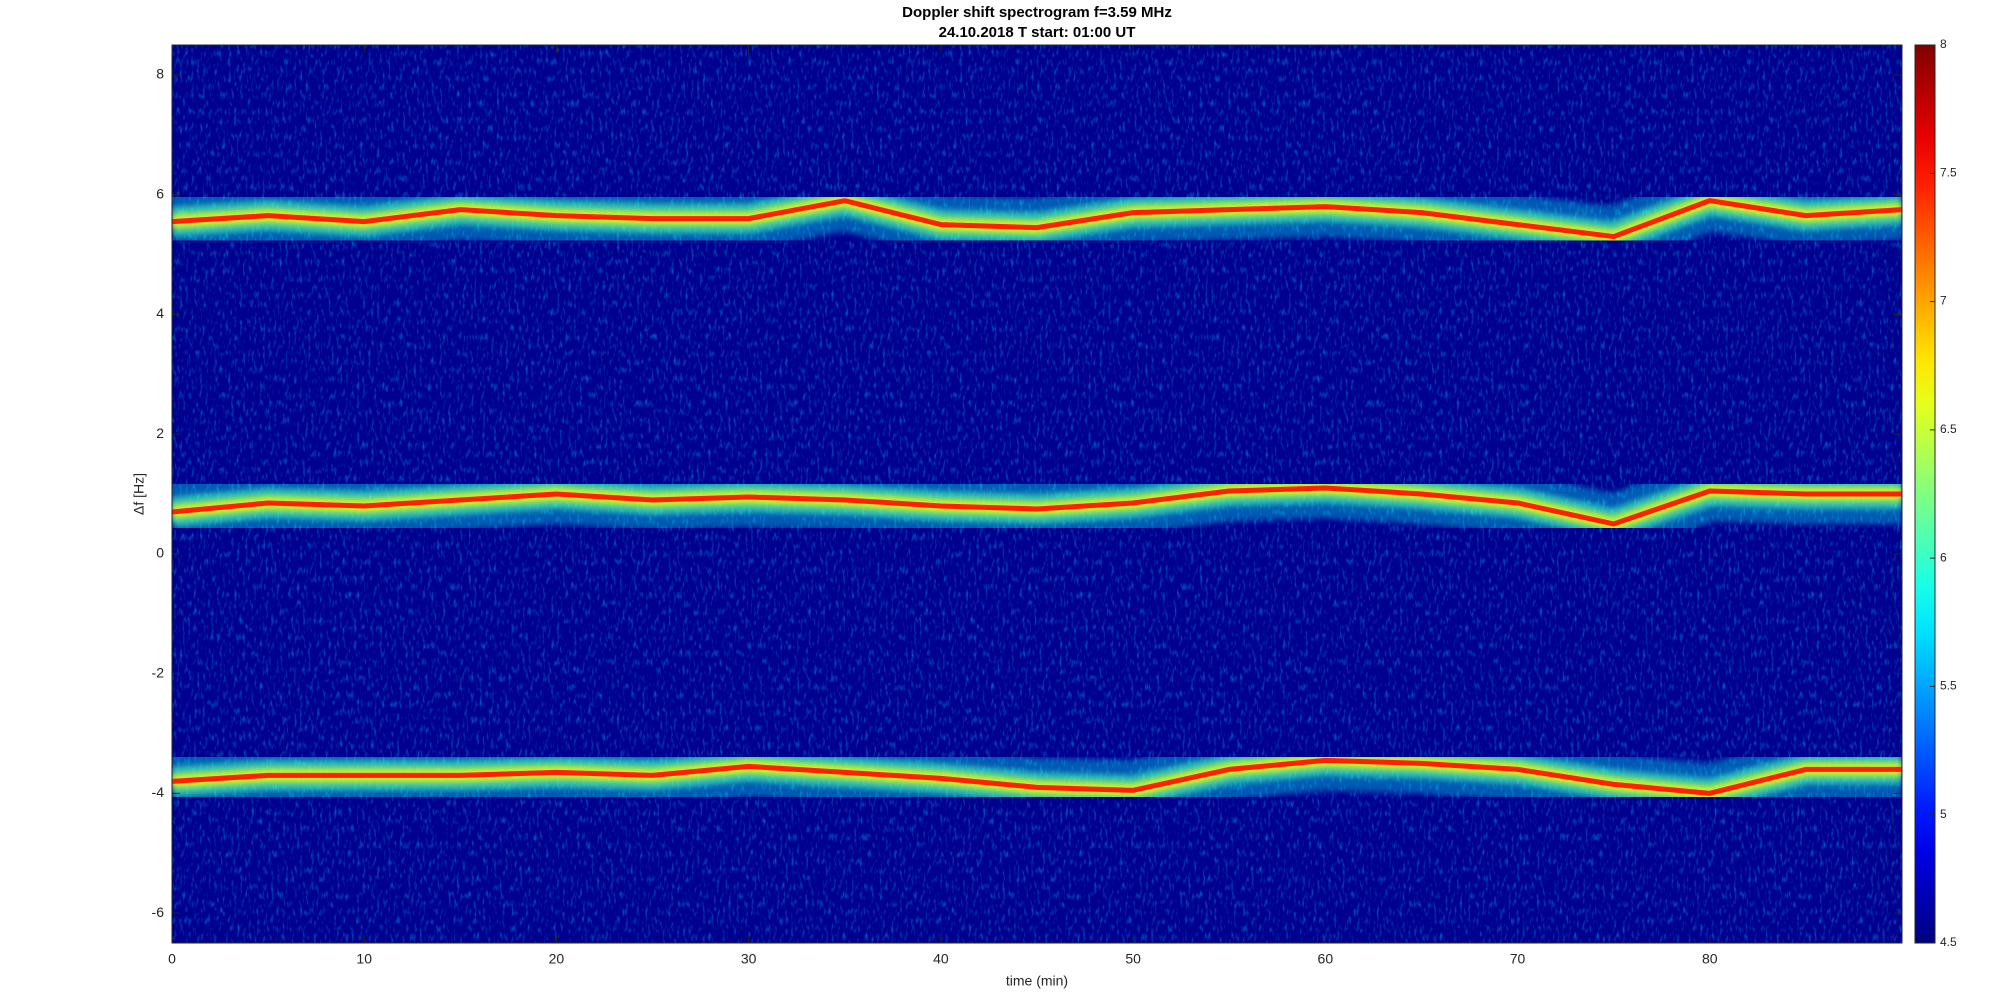 The width and height of the screenshot is (2000, 1003). What do you see at coordinates (160, 193) in the screenshot?
I see `y-tick-label: 6` at bounding box center [160, 193].